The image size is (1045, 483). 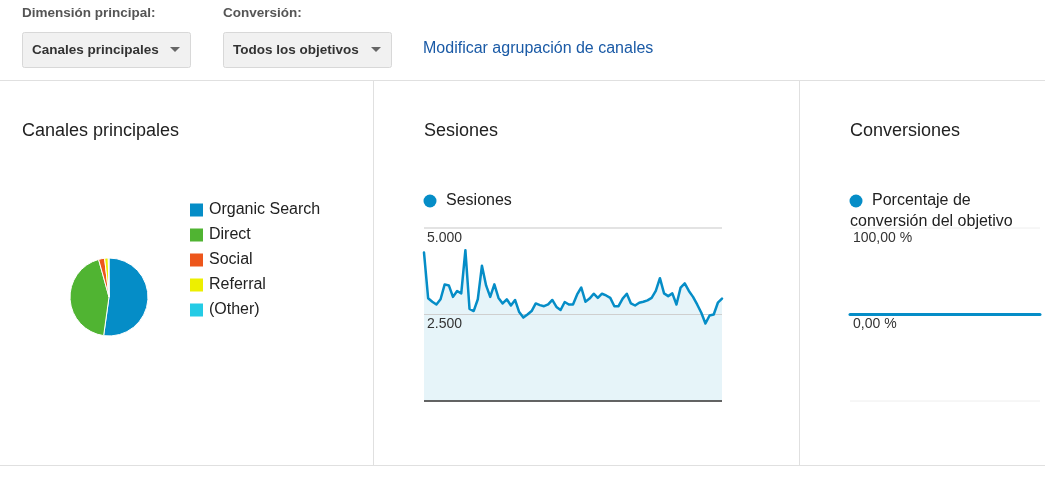 I want to click on legend-label: Sesiones, so click(x=479, y=200).